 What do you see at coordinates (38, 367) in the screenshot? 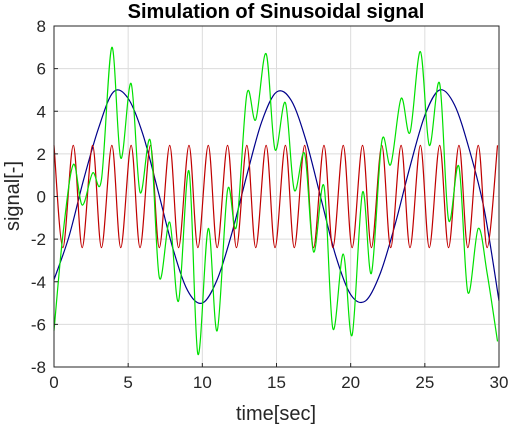
I see `y-tick-label: -8` at bounding box center [38, 367].